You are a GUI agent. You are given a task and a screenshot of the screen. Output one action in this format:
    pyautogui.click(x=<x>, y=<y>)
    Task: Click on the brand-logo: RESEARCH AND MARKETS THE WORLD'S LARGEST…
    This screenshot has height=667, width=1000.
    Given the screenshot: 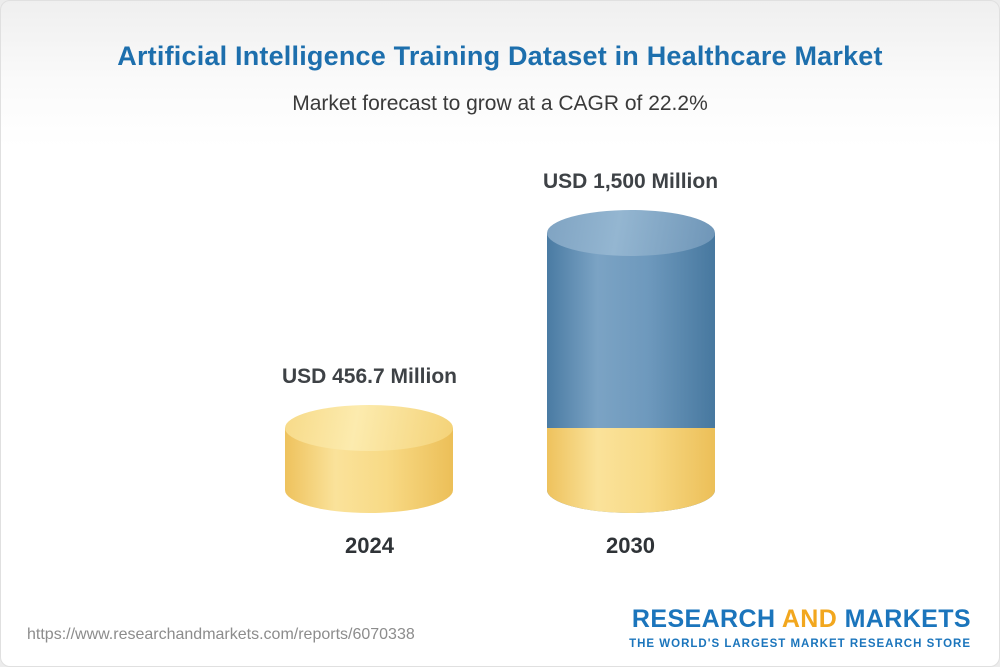 What is the action you would take?
    pyautogui.click(x=800, y=627)
    